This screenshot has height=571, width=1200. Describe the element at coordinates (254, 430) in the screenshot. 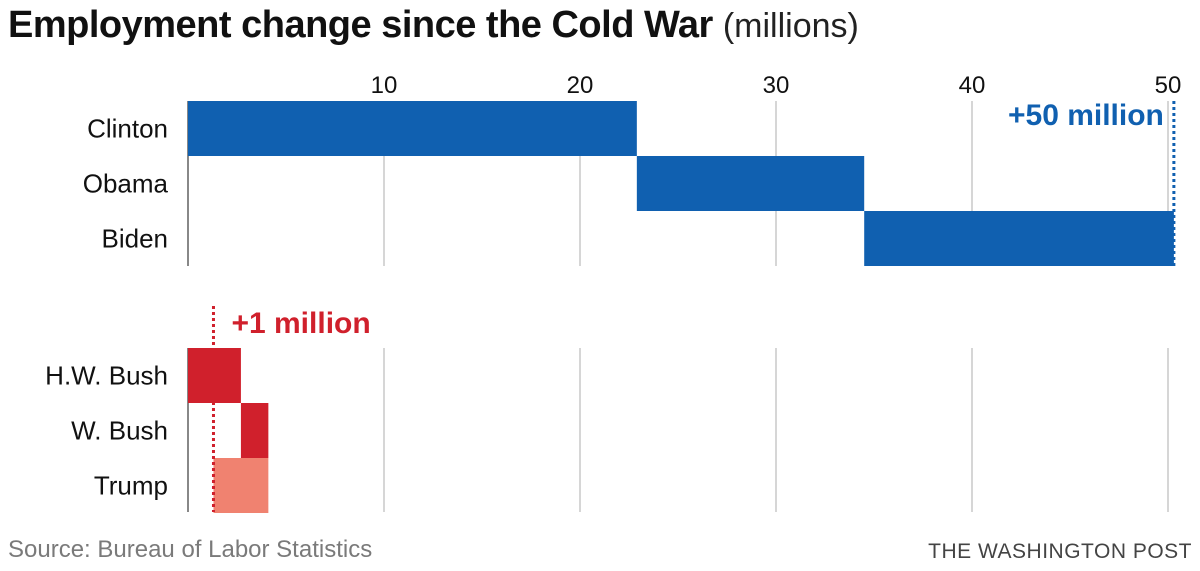

I see `bar-w-bush` at that location.